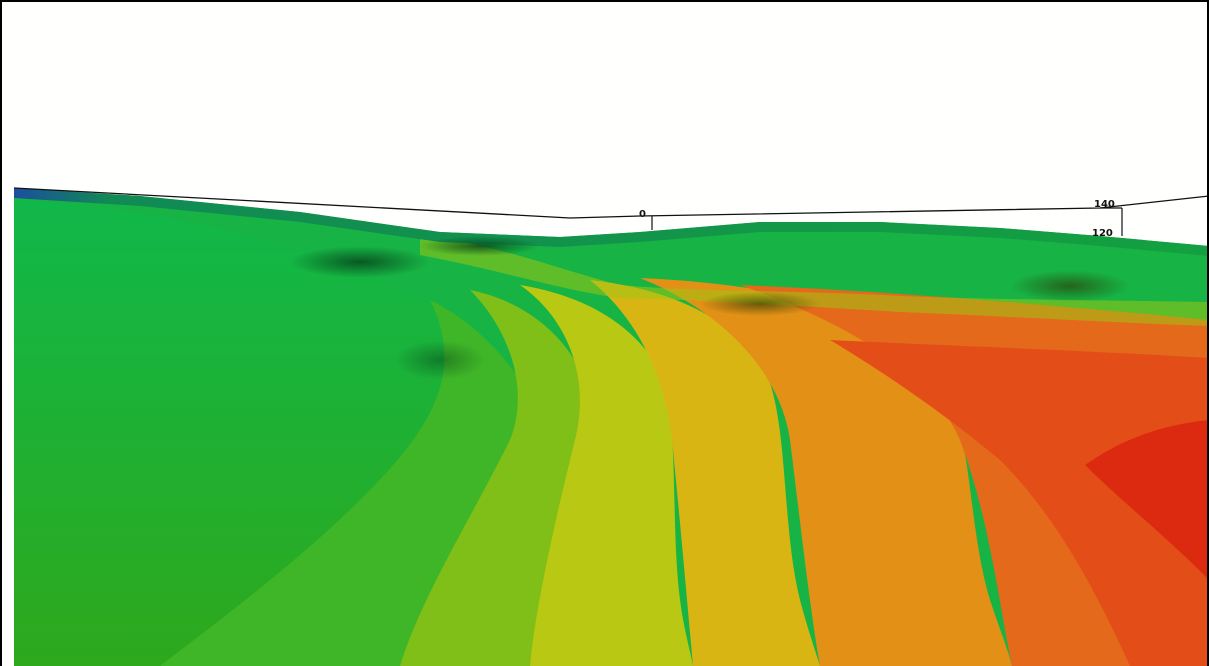 The width and height of the screenshot is (1209, 666). What do you see at coordinates (814, 280) in the screenshot?
I see `surface-ridge-band` at bounding box center [814, 280].